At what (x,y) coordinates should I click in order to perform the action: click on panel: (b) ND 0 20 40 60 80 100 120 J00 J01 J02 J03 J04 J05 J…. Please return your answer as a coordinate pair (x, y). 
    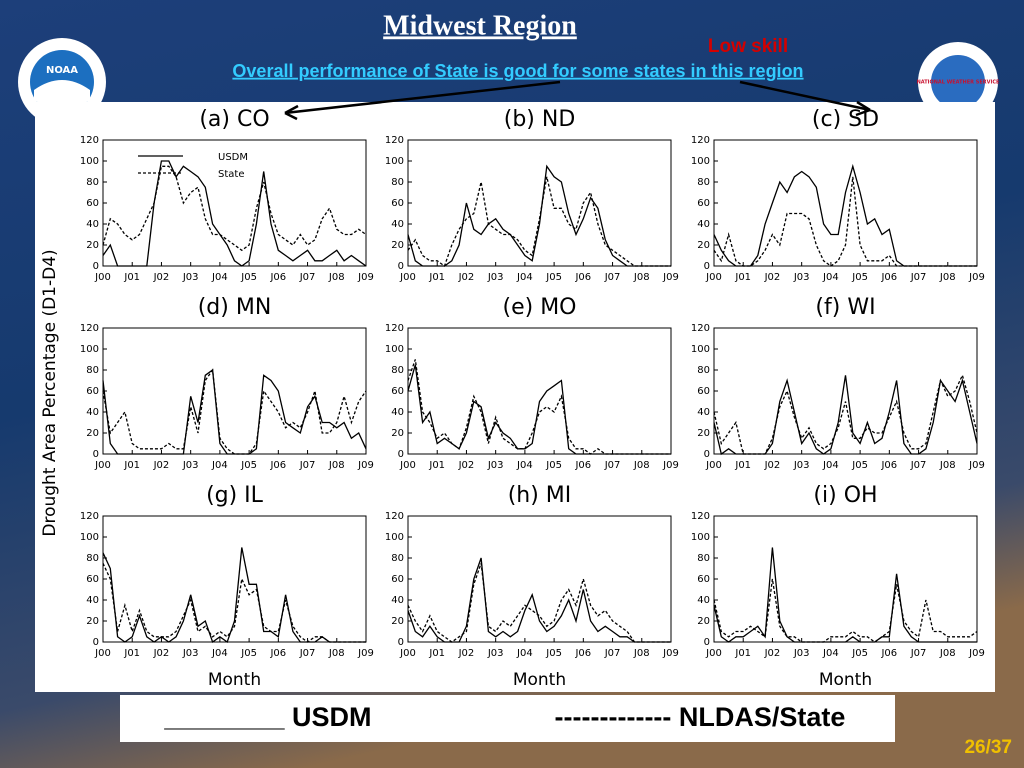
    Looking at the image, I should click on (532, 195).